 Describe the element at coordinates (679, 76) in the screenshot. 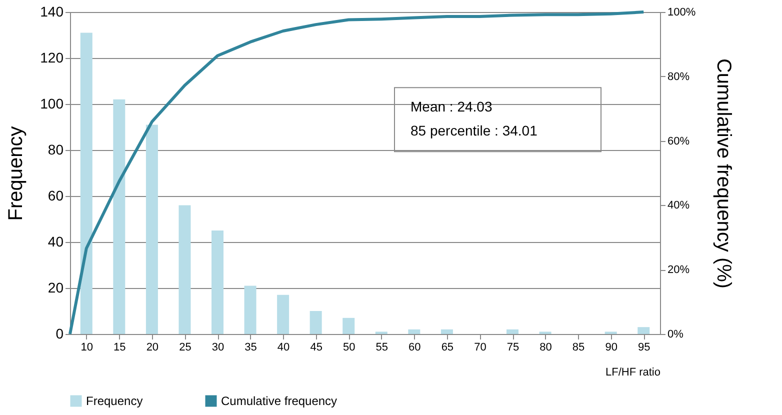

I see `y2-tick-label: 80%` at that location.